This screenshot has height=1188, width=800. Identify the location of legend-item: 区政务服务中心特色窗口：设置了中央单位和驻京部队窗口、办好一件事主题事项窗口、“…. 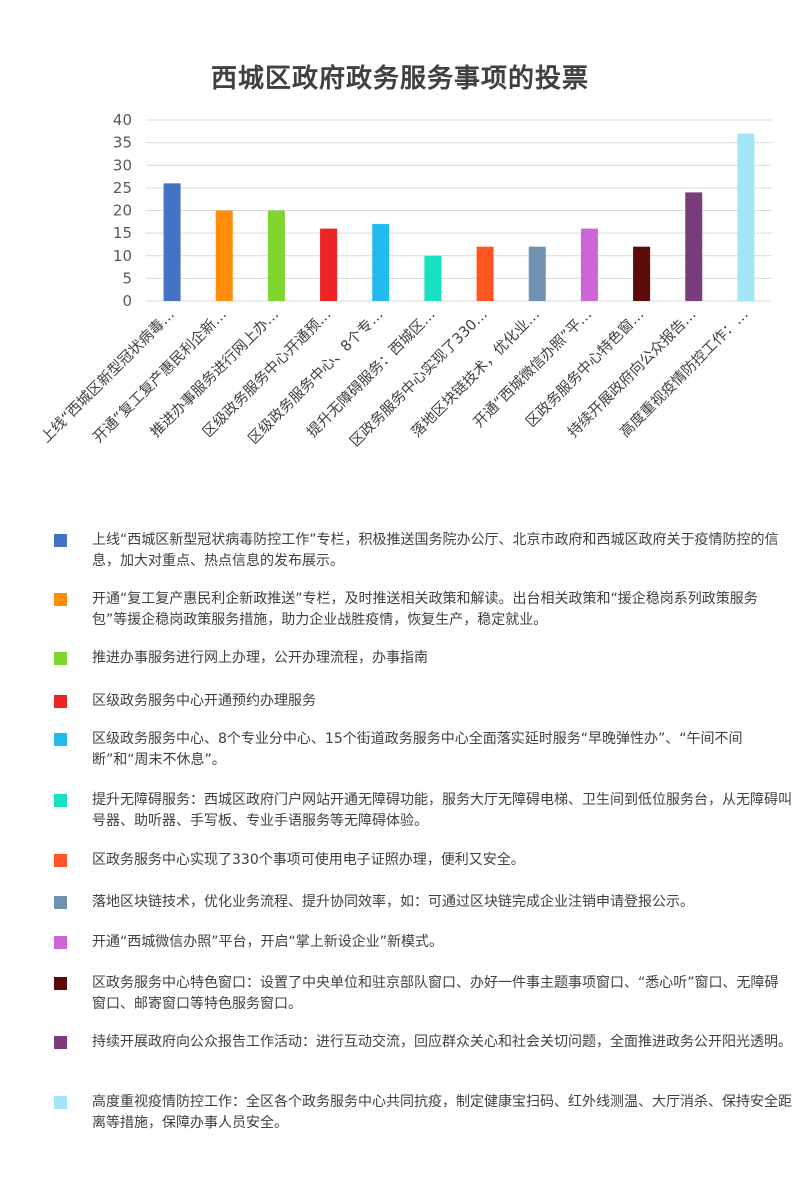
(423, 994).